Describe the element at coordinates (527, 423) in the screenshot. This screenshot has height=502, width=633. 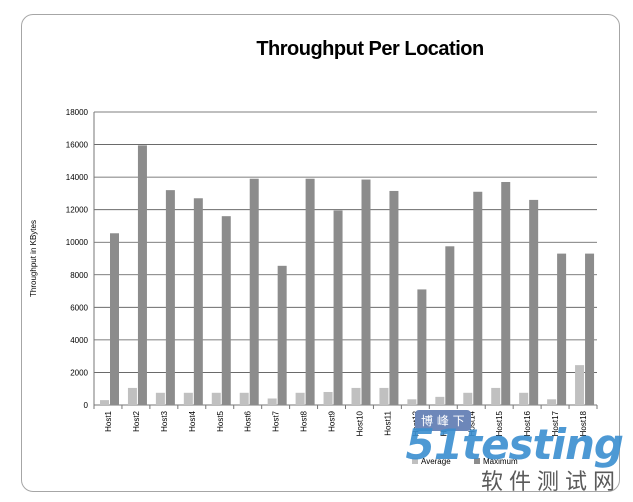
I see `x-tick-label: Host16` at that location.